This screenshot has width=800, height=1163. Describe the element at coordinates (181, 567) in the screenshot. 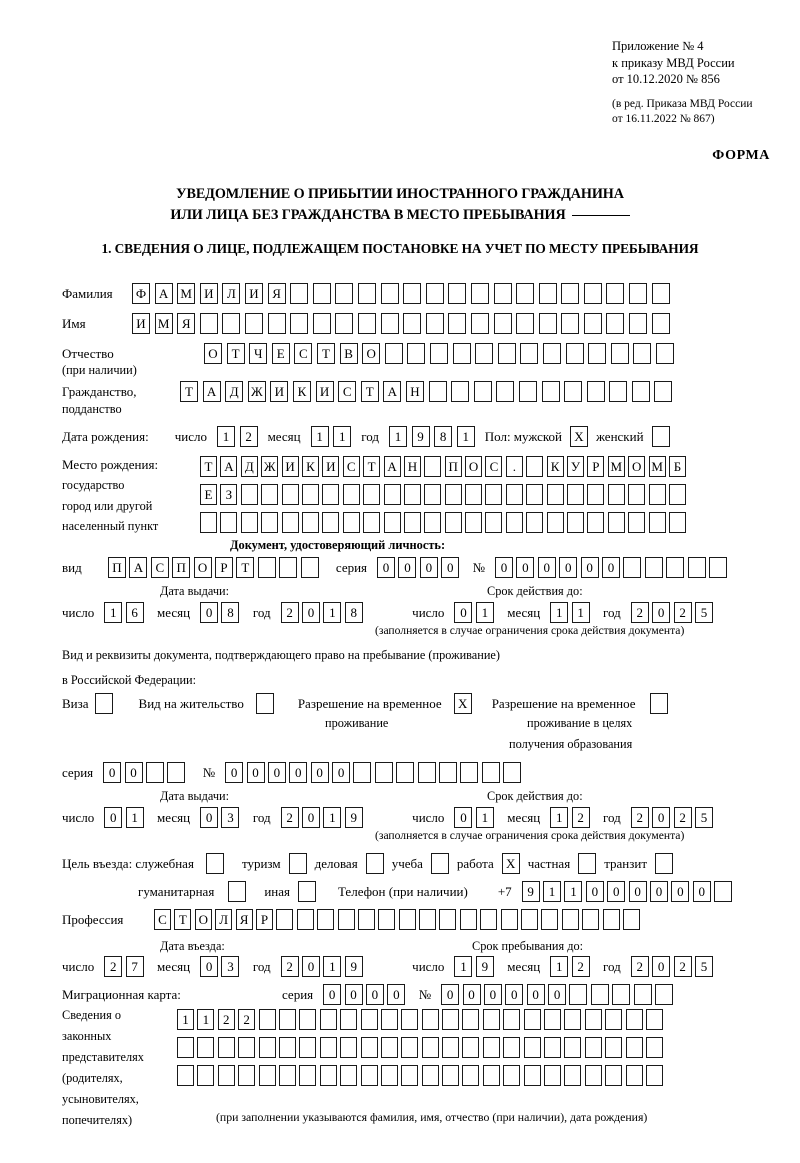

I see `char-cell: П` at that location.